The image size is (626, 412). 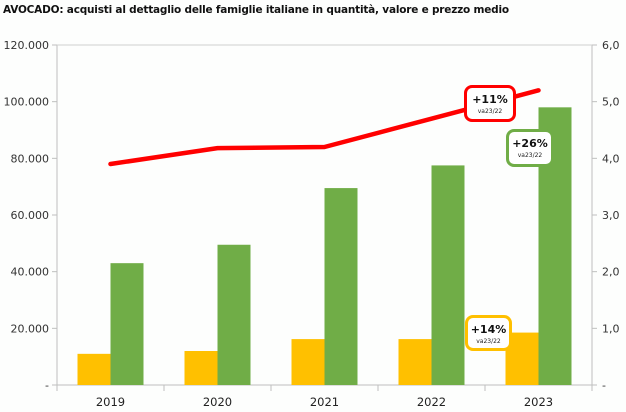 What do you see at coordinates (30, 215) in the screenshot?
I see `left-tick-label: 60.000` at bounding box center [30, 215].